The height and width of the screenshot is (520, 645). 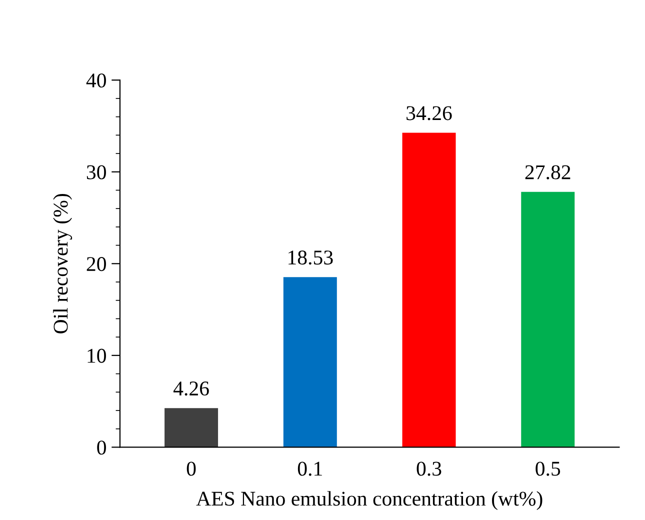 What do you see at coordinates (96, 80) in the screenshot?
I see `y-tick-label: 40` at bounding box center [96, 80].